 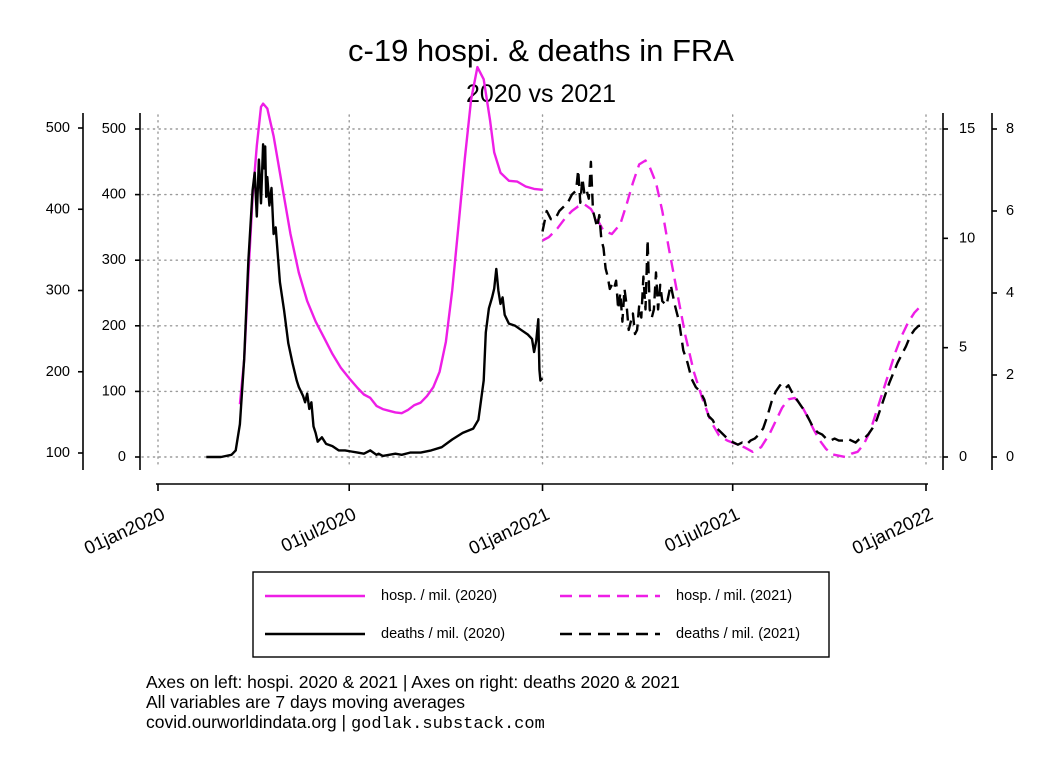 I want to click on y-tick-label-deaths-2021: 4, so click(x=1010, y=293).